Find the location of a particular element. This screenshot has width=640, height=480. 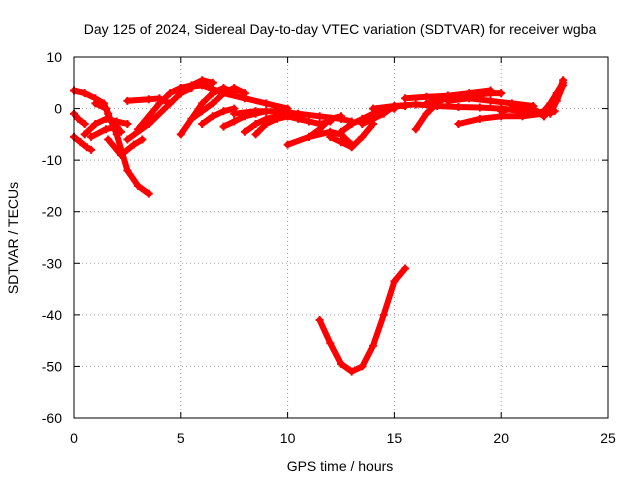

y-tick-label: -20 is located at coordinates (52, 212).